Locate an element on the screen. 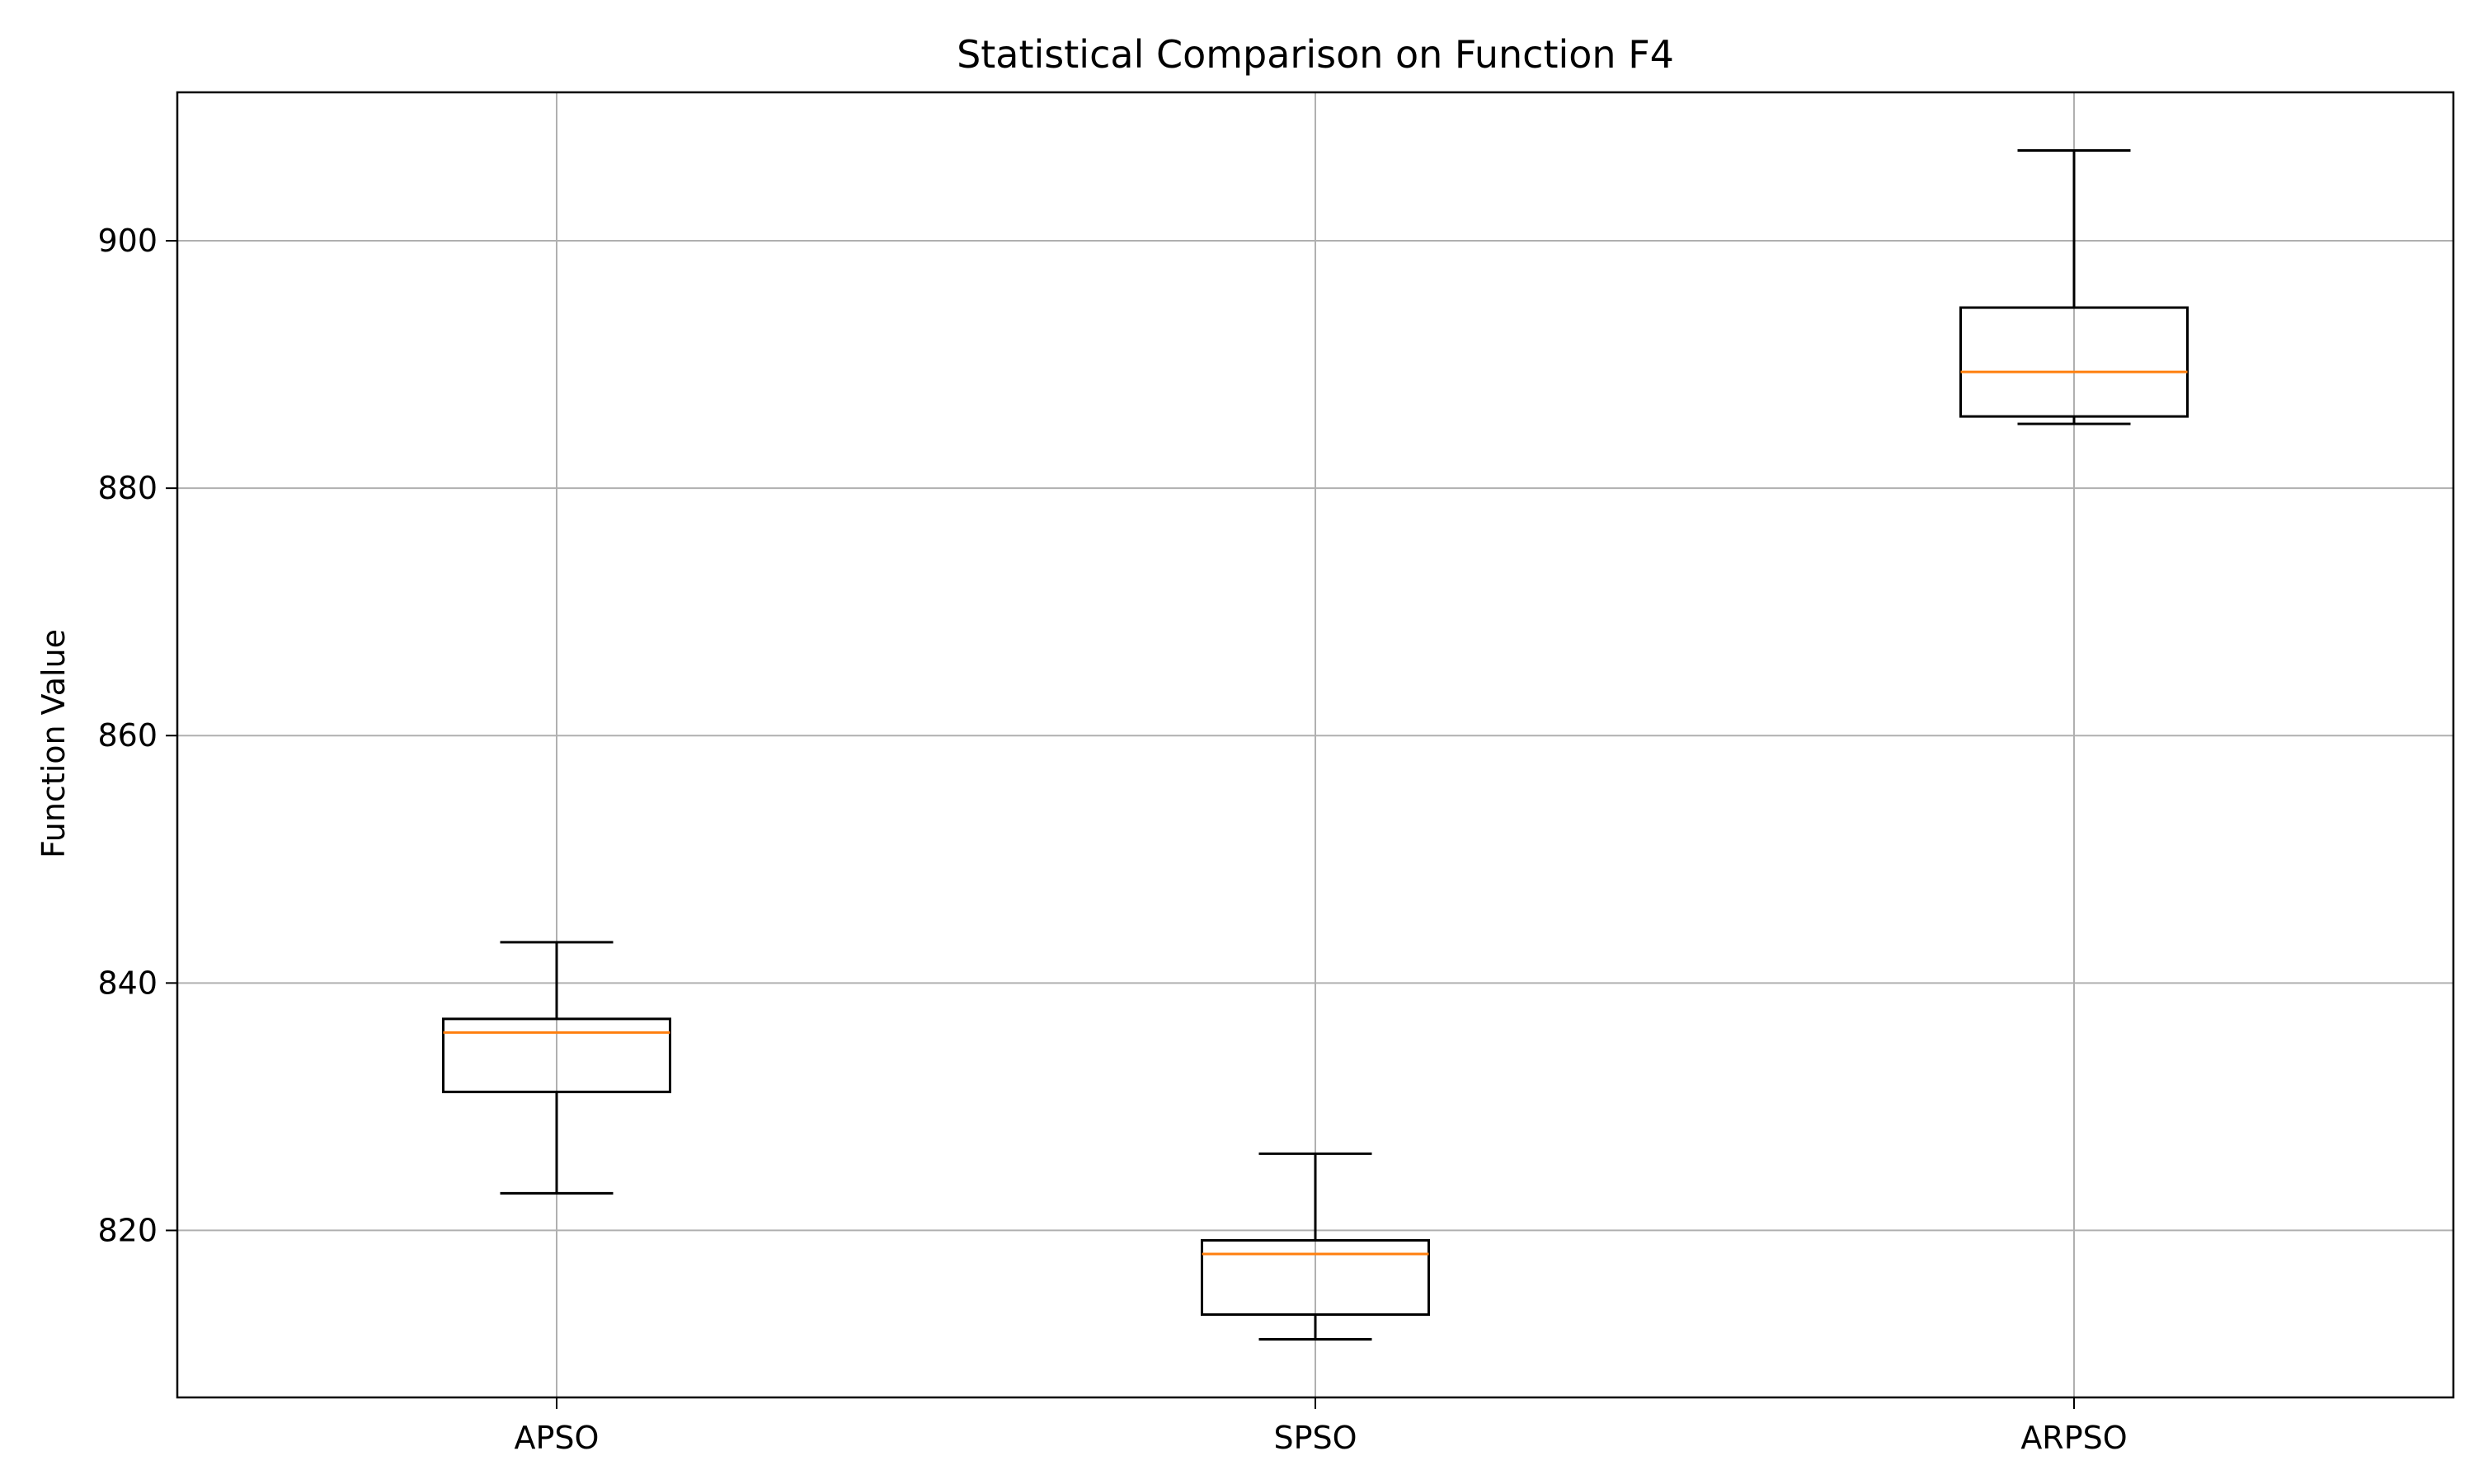  x-tick-label-arpso: ARPSO is located at coordinates (2073, 1438).